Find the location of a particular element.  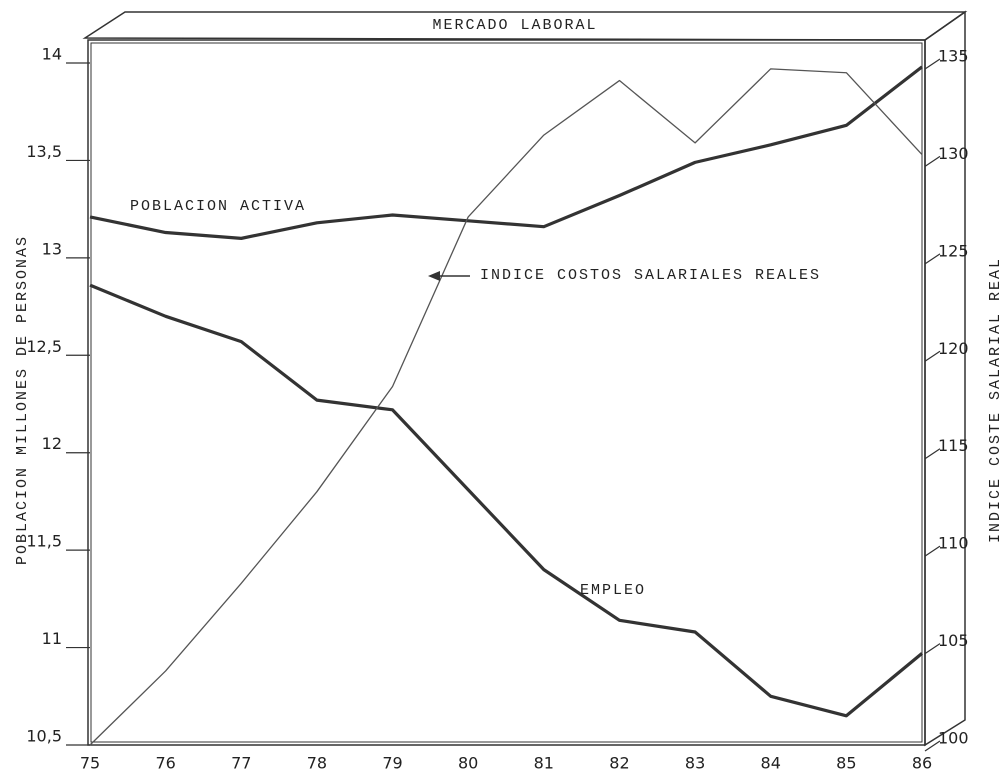

y2-tick-label: 105 is located at coordinates (953, 640).